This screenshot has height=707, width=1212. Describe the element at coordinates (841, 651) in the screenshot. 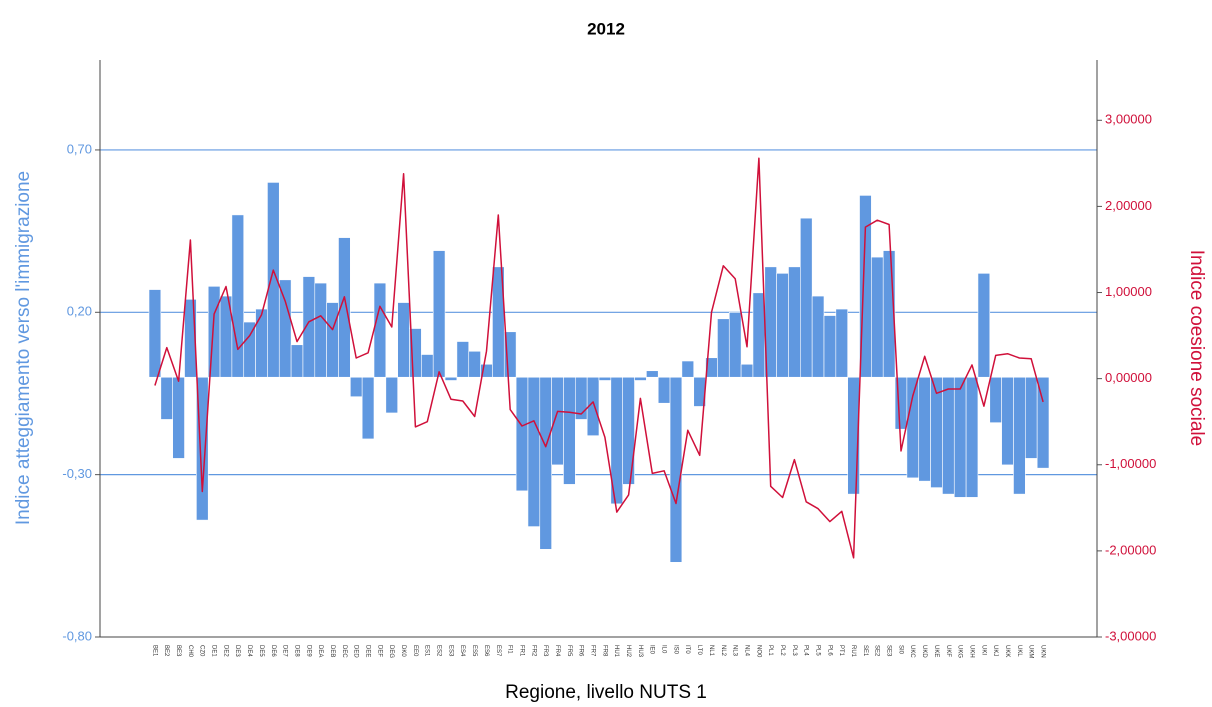

I see `x-tick-label: PT1` at that location.